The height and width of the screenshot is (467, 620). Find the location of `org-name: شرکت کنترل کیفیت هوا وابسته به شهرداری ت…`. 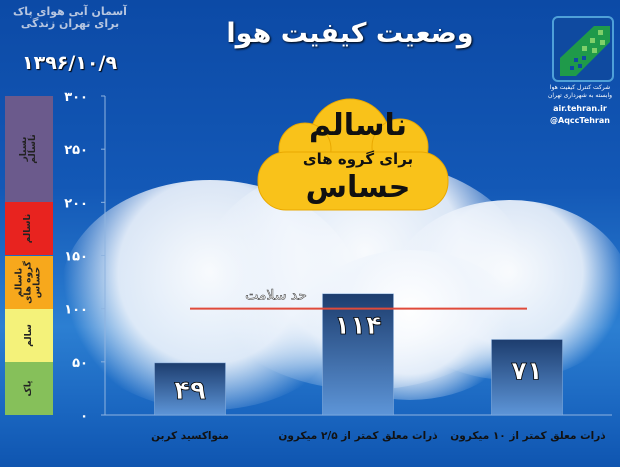

org-name: شرکت کنترل کیفیت هوا وابسته به شهرداری ت… is located at coordinates (580, 92).